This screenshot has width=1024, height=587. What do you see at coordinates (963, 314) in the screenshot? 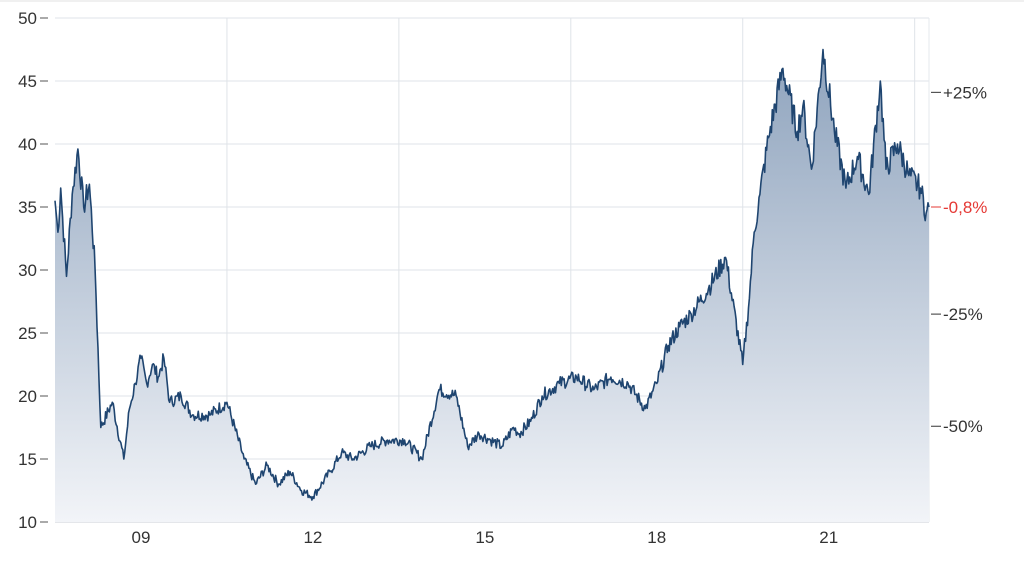
I see `right-tick-label: -25%` at bounding box center [963, 314].